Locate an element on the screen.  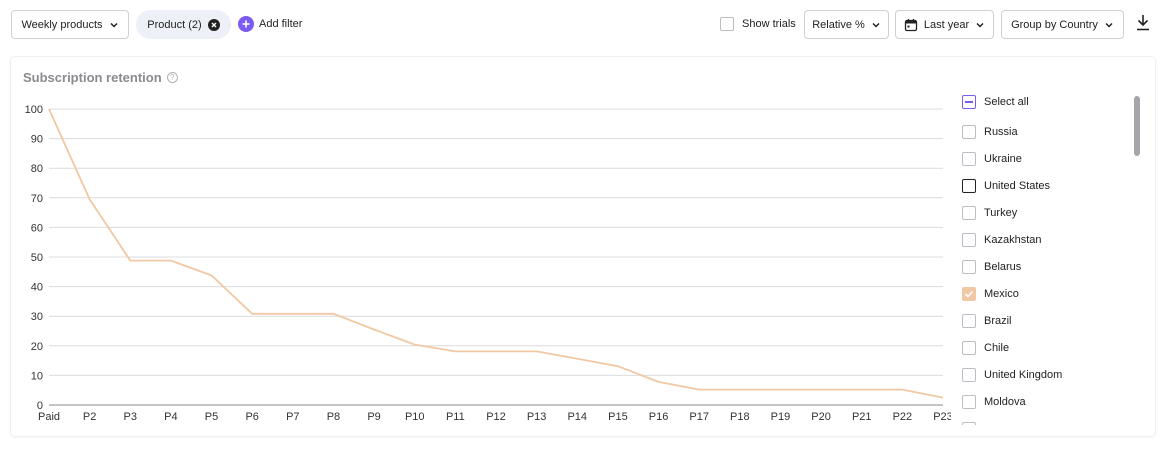
period-dropdown: Weekly products is located at coordinates (70, 24).